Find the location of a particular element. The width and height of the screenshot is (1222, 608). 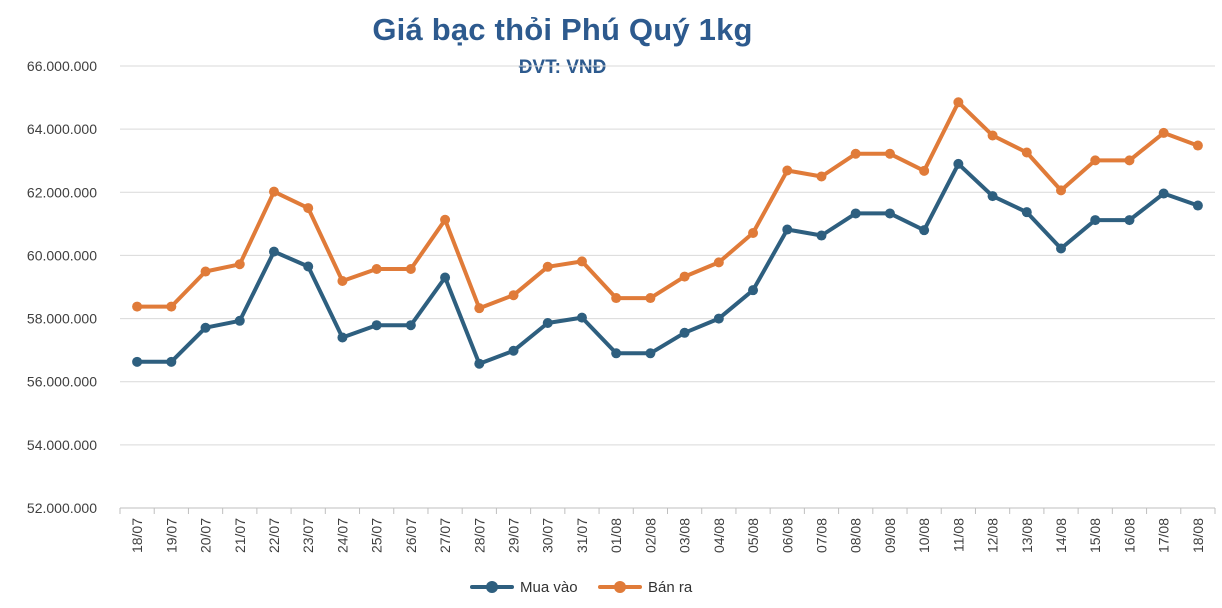

legend-swatch-ban-ra is located at coordinates (620, 587).